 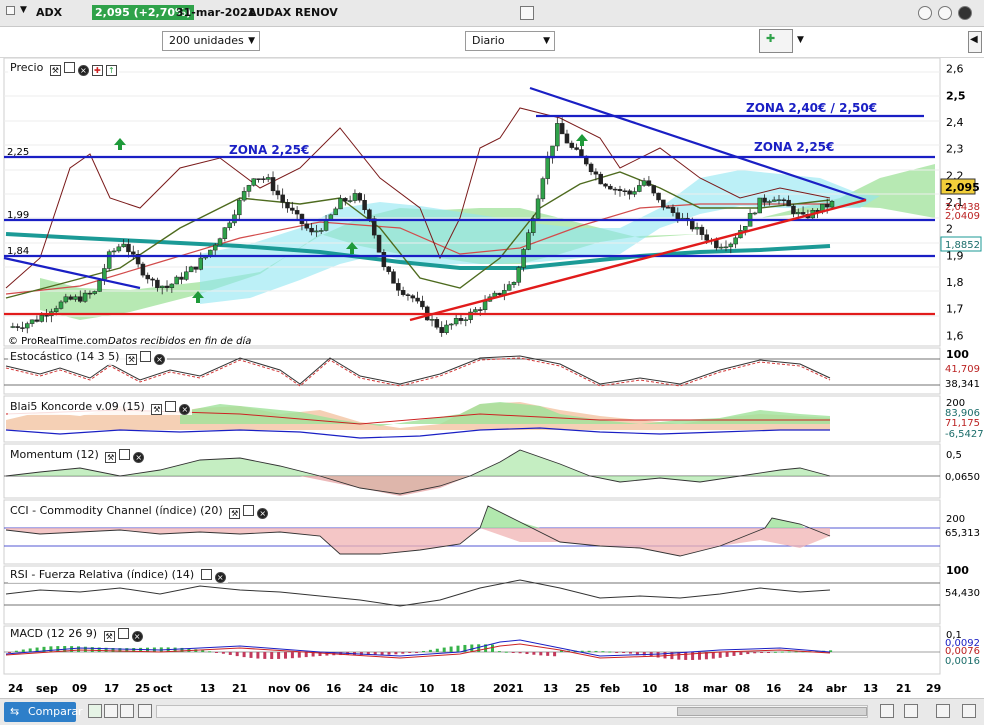 What do you see at coordinates (925, 13) in the screenshot?
I see `zoom-out-icon` at bounding box center [925, 13].